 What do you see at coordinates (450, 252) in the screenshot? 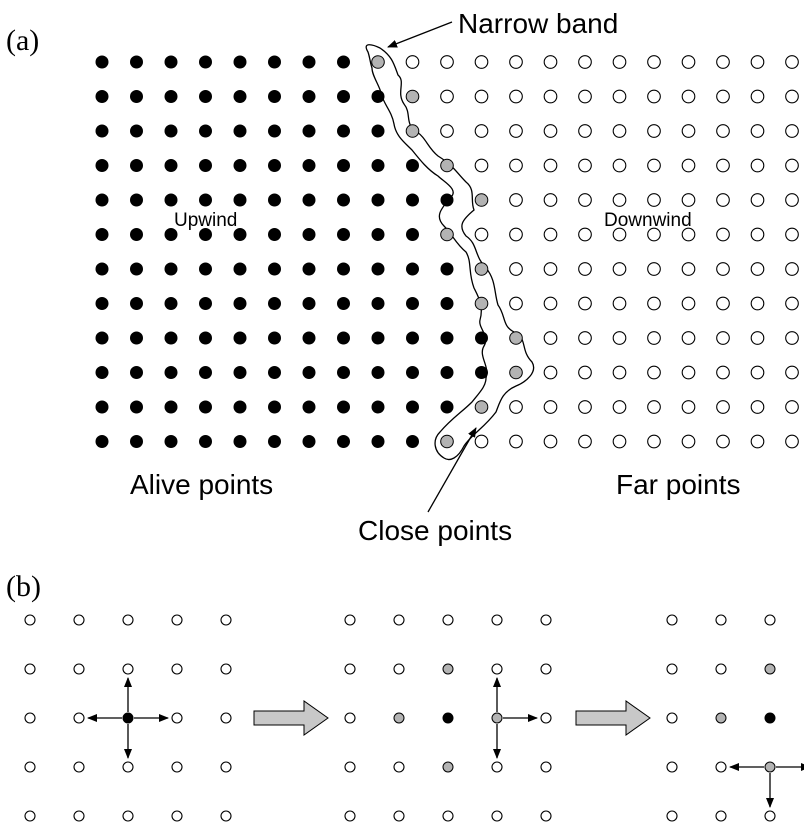
I see `narrow-band-outline` at bounding box center [450, 252].